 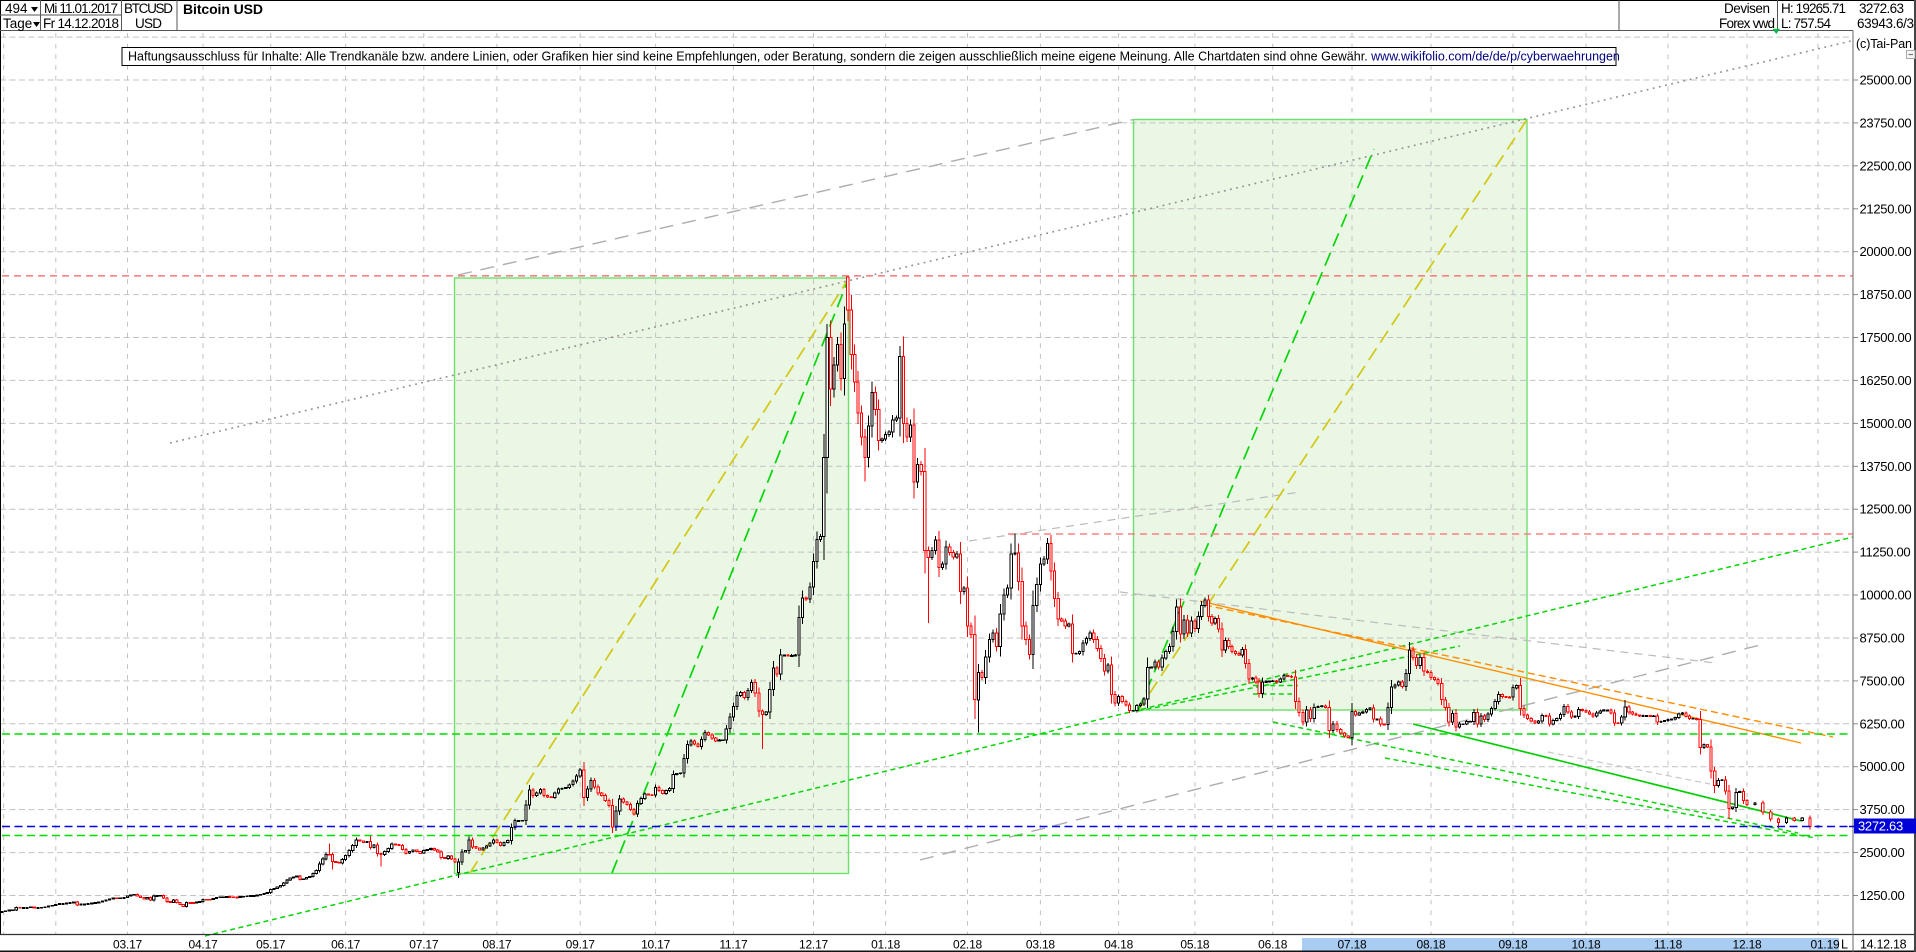 I want to click on svg-text: Fr 14.12.2018, so click(x=81, y=23).